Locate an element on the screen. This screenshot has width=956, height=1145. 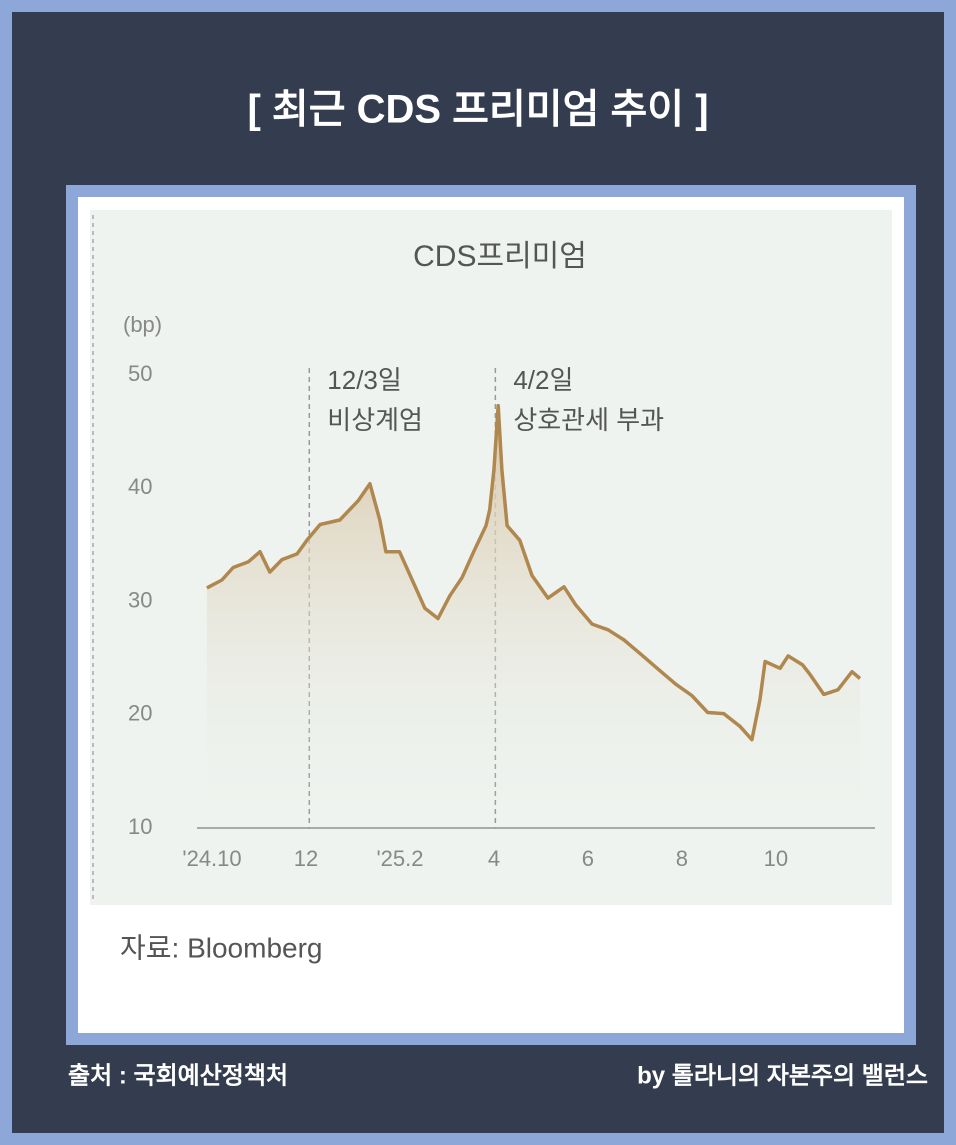
y-tick-label: 40 is located at coordinates (140, 486).